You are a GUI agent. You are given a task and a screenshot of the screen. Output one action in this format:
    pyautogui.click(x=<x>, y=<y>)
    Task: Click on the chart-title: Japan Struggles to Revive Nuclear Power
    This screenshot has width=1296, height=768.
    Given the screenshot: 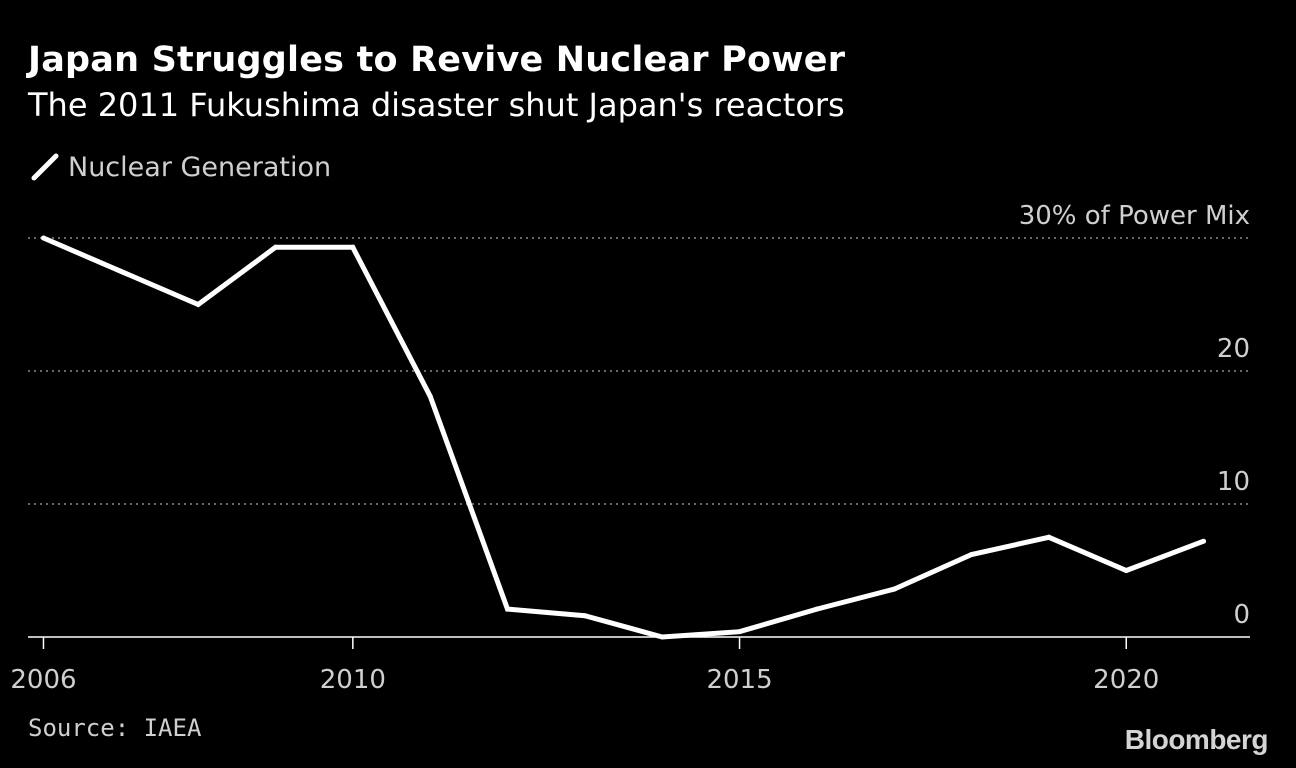 What is the action you would take?
    pyautogui.click(x=437, y=60)
    